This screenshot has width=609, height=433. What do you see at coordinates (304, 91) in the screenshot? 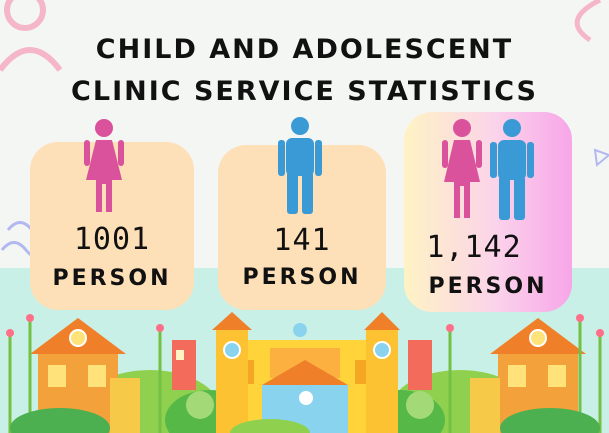
I see `page-title-line-2: CLINIC SERVICE STATISTICS` at bounding box center [304, 91].